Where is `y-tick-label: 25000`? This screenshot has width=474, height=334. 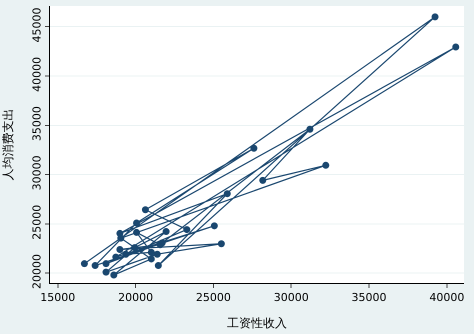 y-tick-label: 25000 is located at coordinates (37, 222).